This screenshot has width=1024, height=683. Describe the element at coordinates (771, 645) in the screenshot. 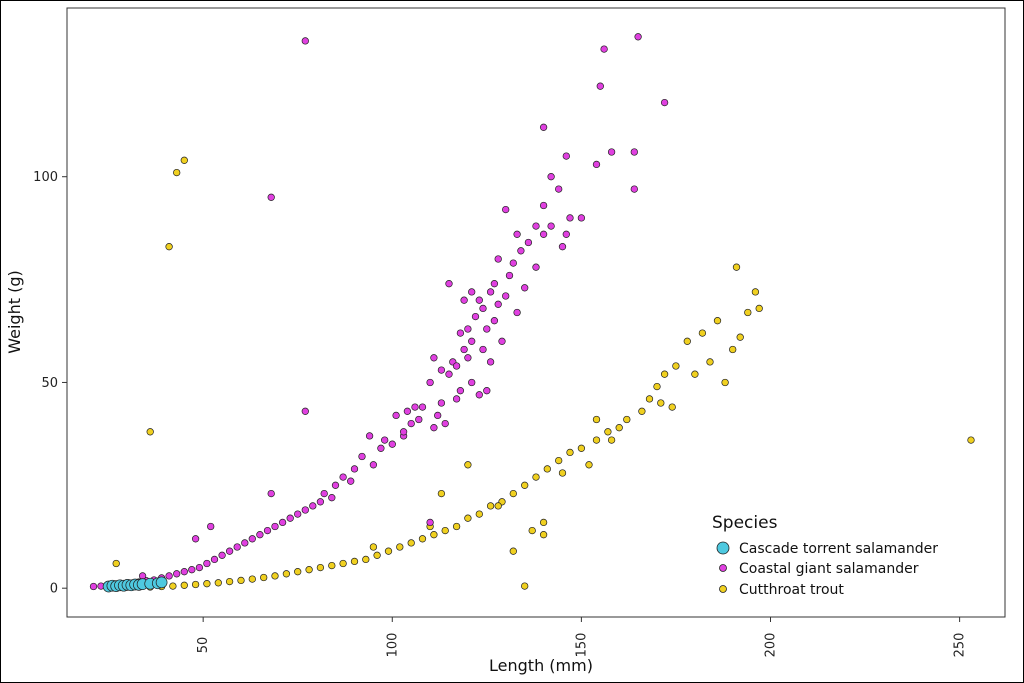

I see `x-tick-label: 200` at that location.